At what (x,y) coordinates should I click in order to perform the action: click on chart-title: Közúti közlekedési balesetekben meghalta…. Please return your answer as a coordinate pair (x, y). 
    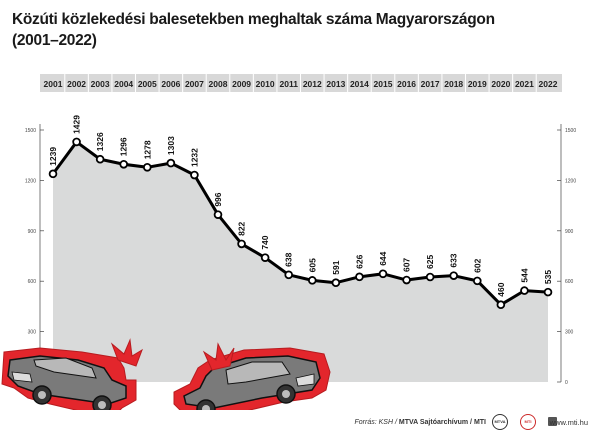
    Looking at the image, I should click on (292, 30).